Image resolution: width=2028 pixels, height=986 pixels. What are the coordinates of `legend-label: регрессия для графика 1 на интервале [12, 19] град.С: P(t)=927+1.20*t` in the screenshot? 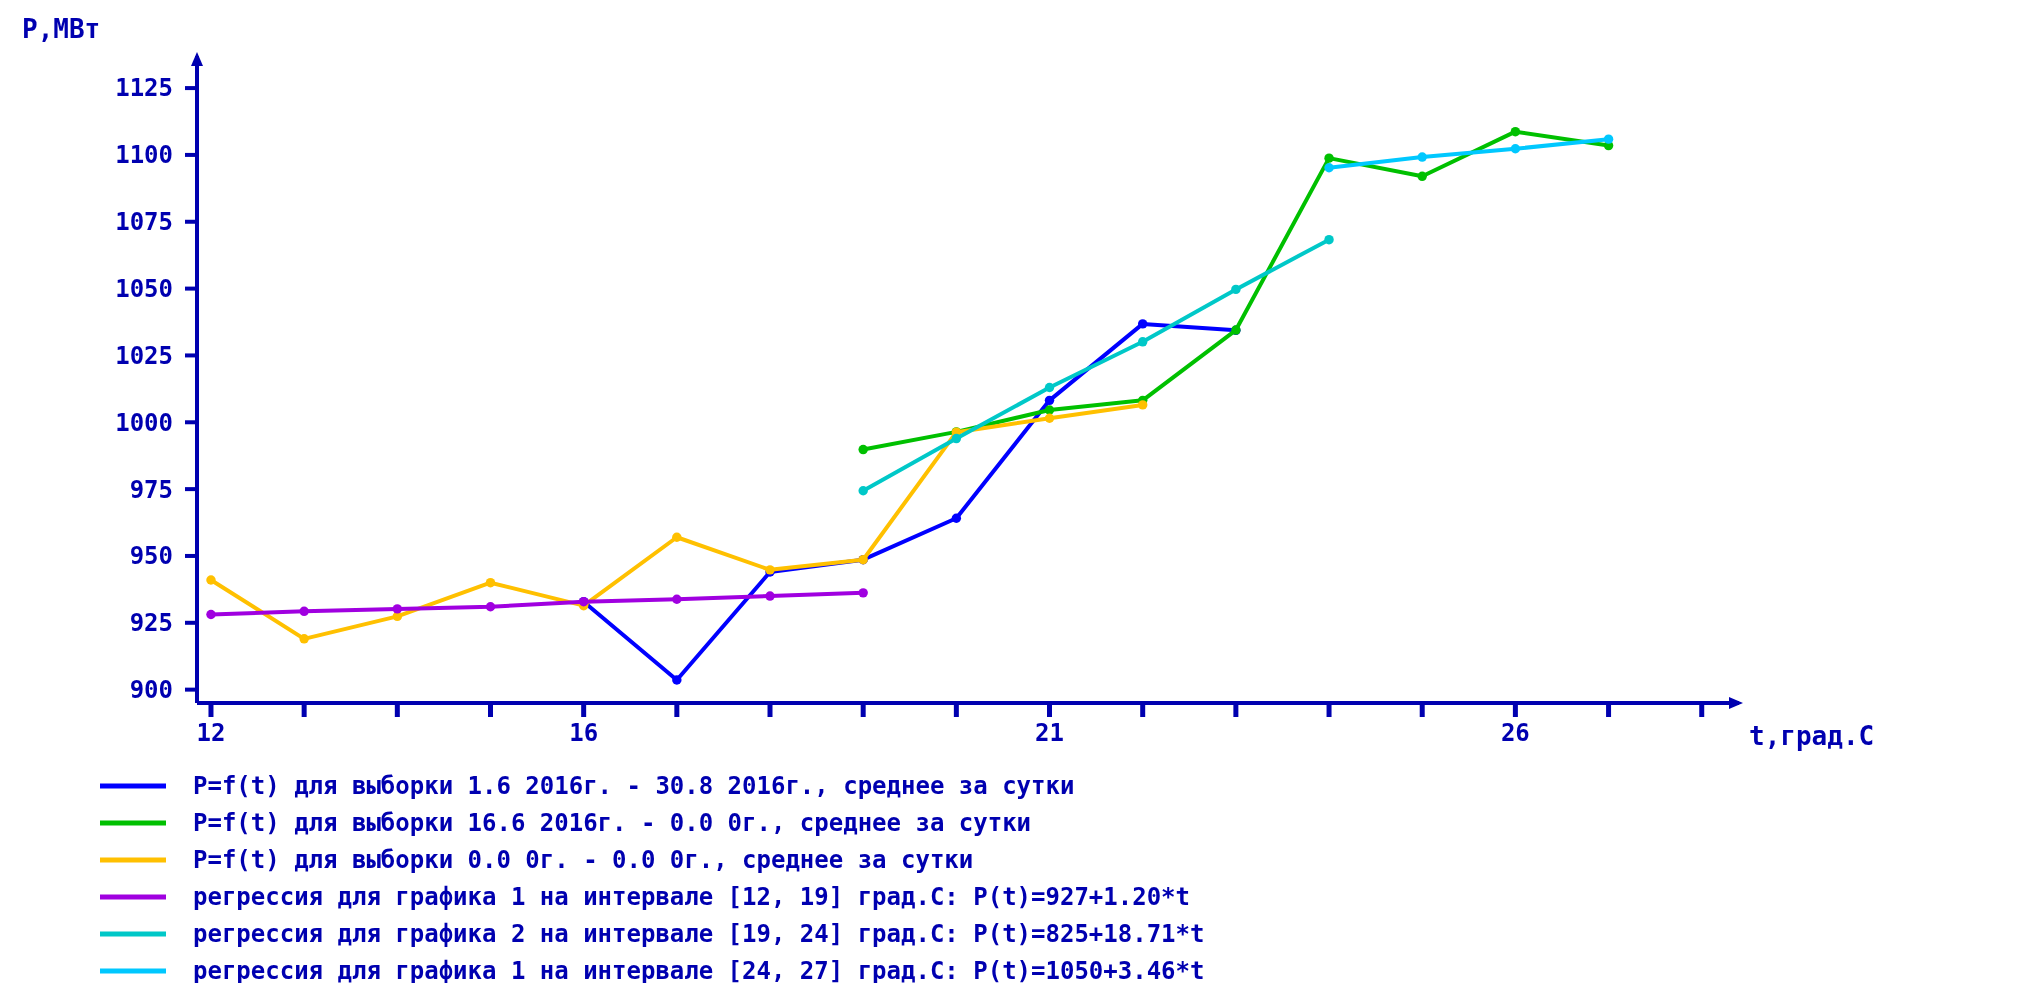 It's located at (691, 897).